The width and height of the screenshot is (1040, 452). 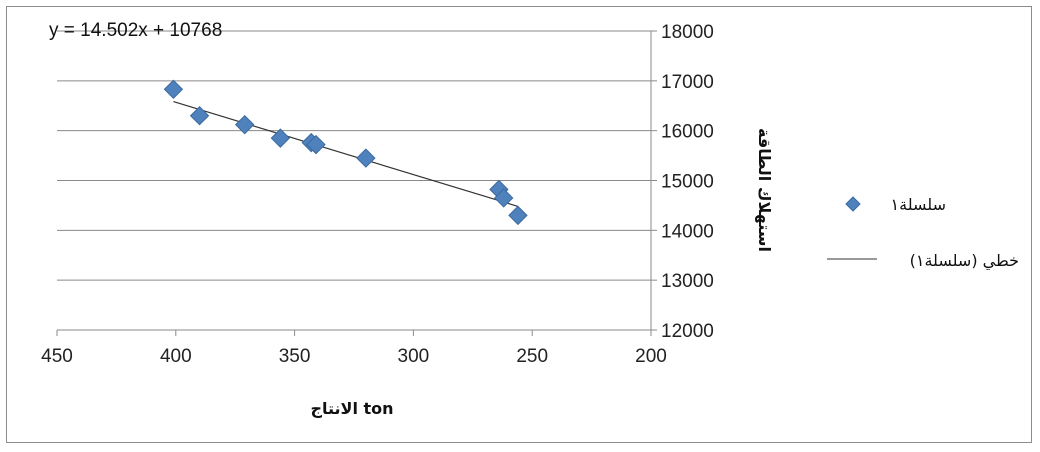 I want to click on y-tick-label: 15000, so click(x=687, y=182).